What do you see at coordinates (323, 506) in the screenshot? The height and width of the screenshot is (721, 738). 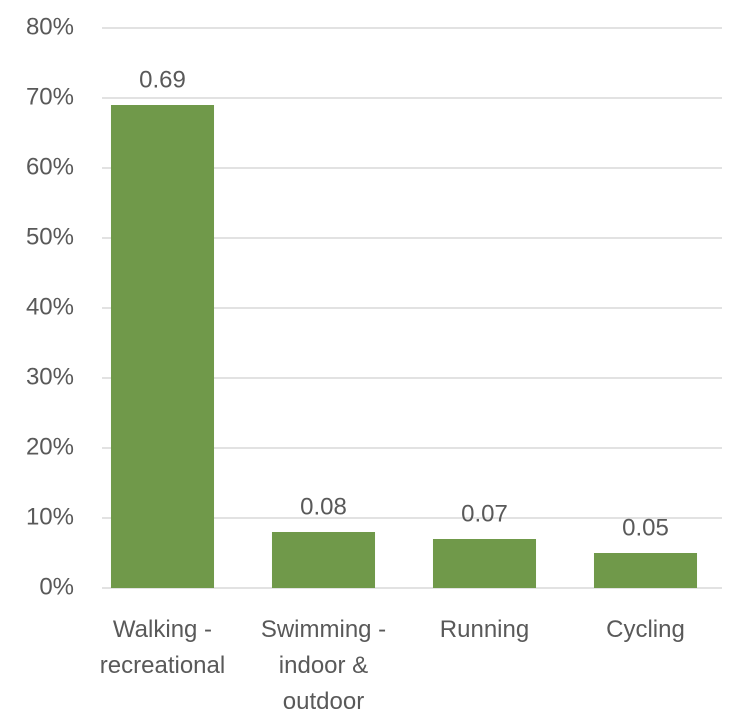 I see `data-label: 0.08` at bounding box center [323, 506].